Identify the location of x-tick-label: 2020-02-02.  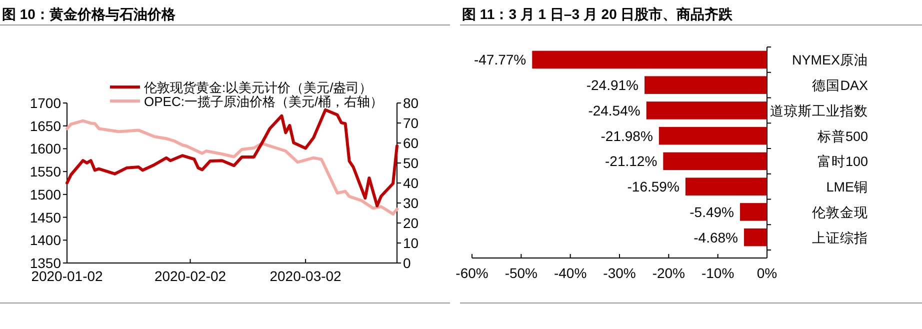
(190, 276).